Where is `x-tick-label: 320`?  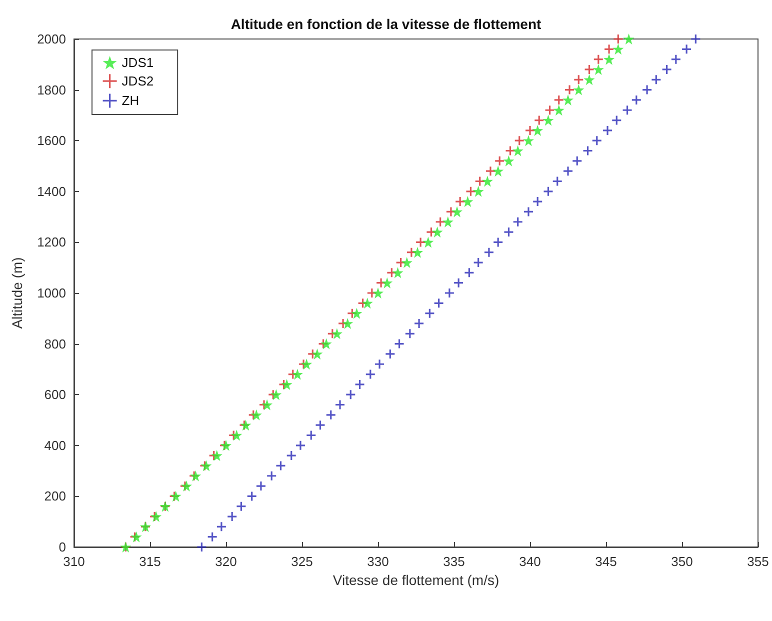 x-tick-label: 320 is located at coordinates (226, 561).